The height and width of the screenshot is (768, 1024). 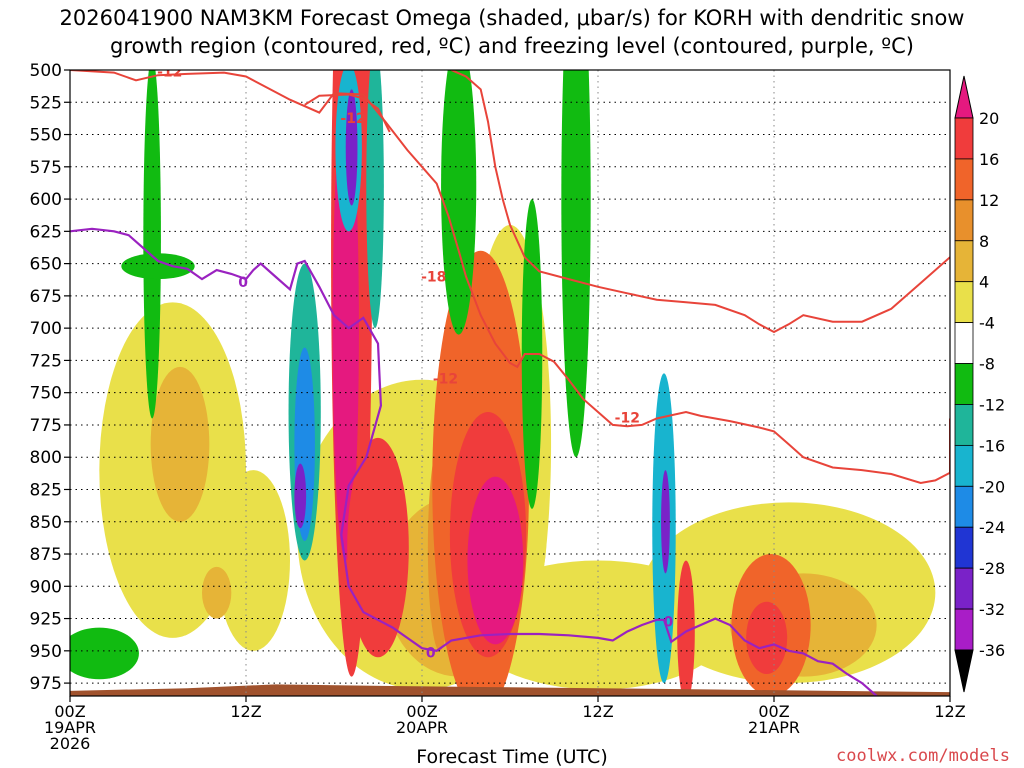 I want to click on colorbar-label-13: -36, so click(x=992, y=650).